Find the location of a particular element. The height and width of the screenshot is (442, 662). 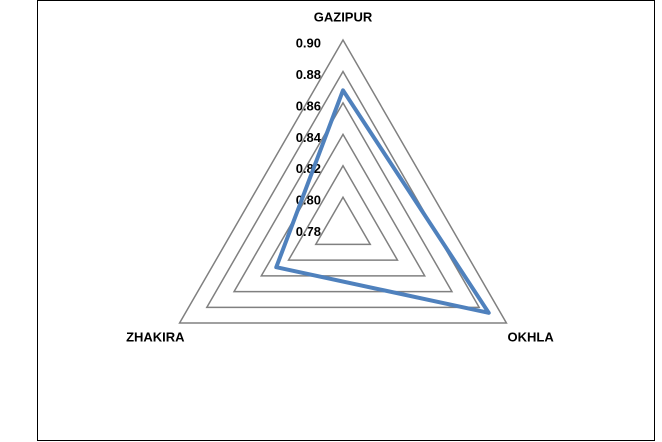

tick-label: 0.88 is located at coordinates (308, 74).